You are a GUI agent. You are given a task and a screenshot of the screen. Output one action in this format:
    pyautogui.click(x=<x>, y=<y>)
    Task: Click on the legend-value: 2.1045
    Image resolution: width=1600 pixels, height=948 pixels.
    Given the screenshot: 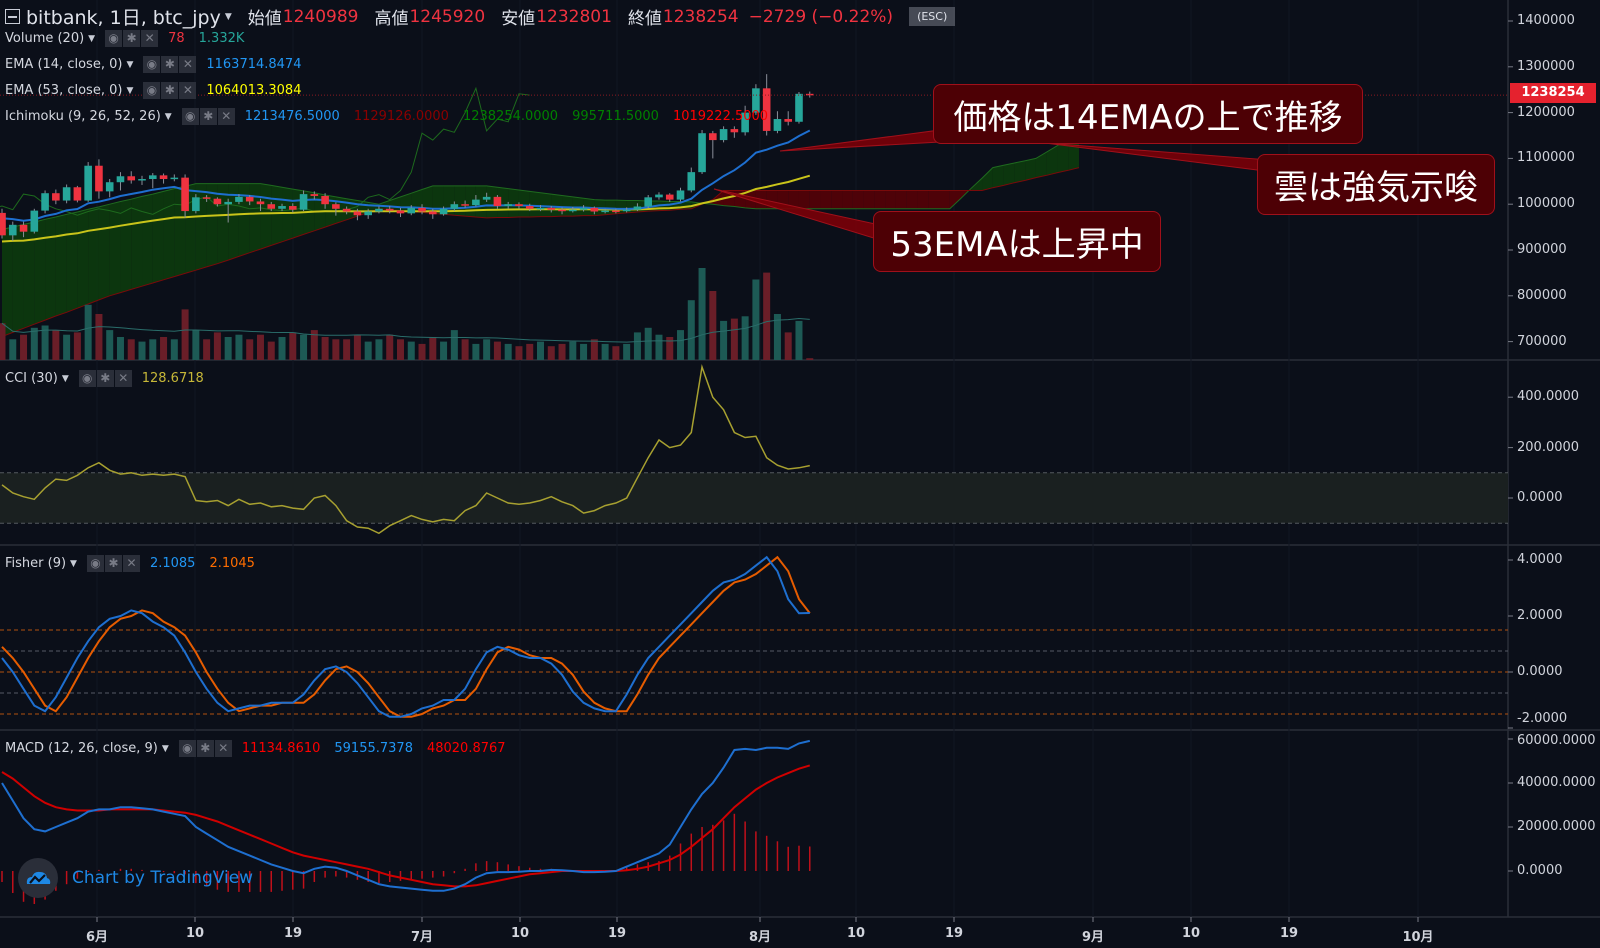 What is the action you would take?
    pyautogui.click(x=232, y=563)
    